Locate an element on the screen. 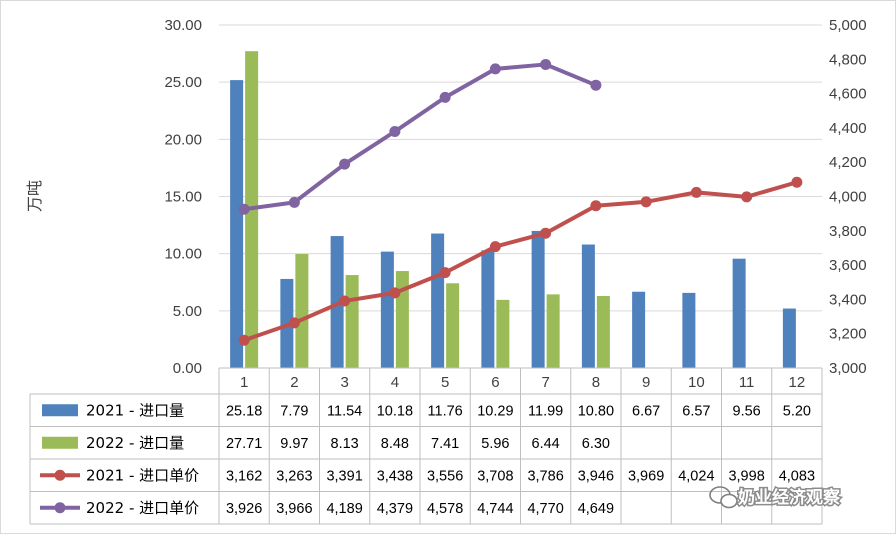  data-cell: 8.48 is located at coordinates (395, 444).